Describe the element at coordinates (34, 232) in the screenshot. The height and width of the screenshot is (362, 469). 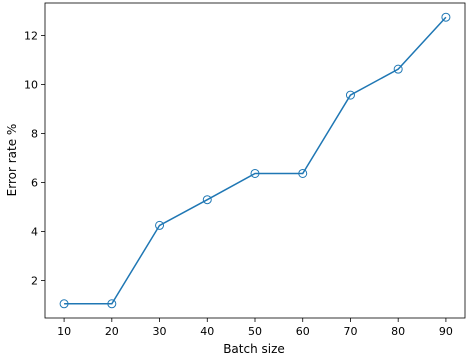
I see `y-tick-label: 4` at that location.